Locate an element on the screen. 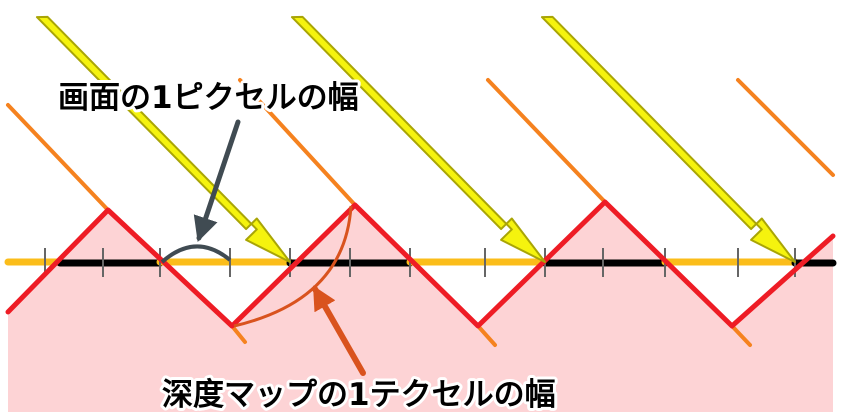 The width and height of the screenshot is (841, 420). pixel-callout-arrow is located at coordinates (217, 180).